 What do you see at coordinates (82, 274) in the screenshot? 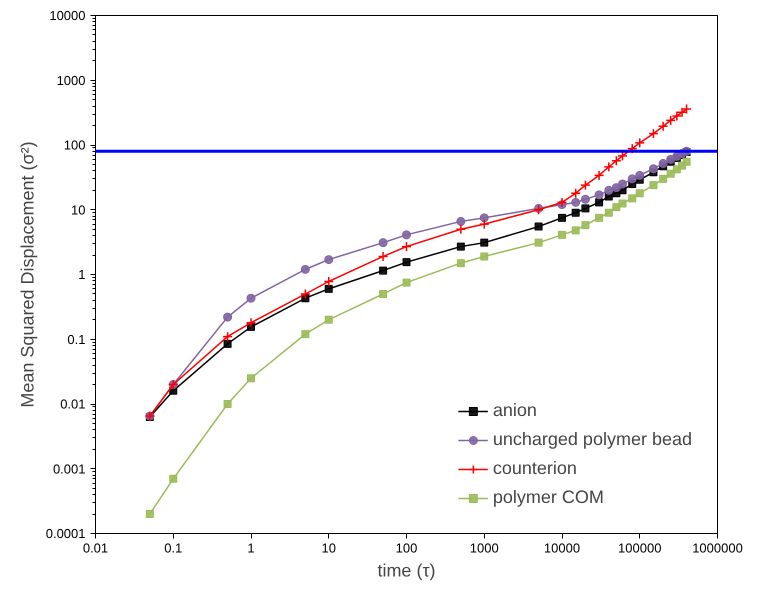
I see `y-tick-label: 1` at bounding box center [82, 274].